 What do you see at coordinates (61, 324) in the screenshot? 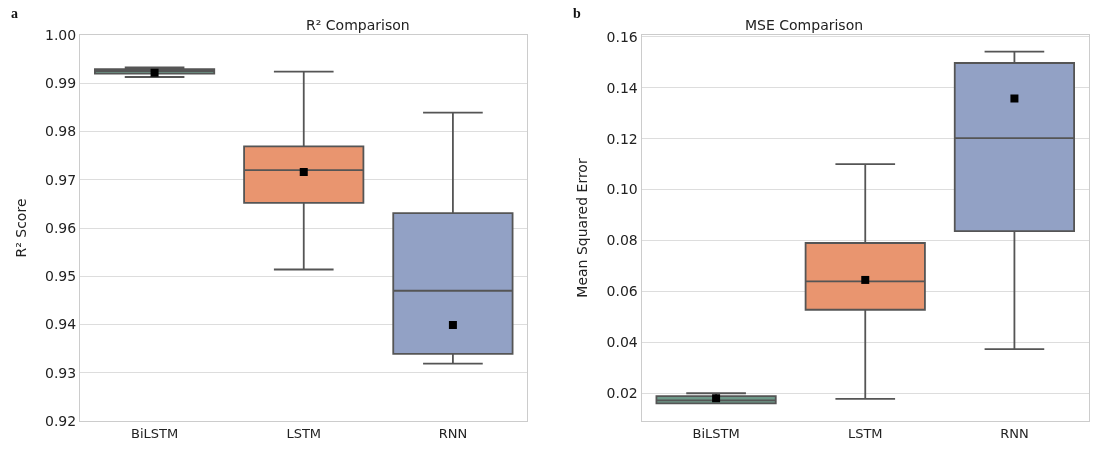
I see `y-tick-label: 0.94` at bounding box center [61, 324].